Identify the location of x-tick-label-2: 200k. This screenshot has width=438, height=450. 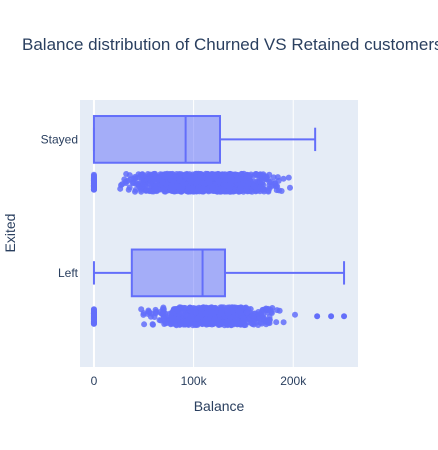
(293, 381).